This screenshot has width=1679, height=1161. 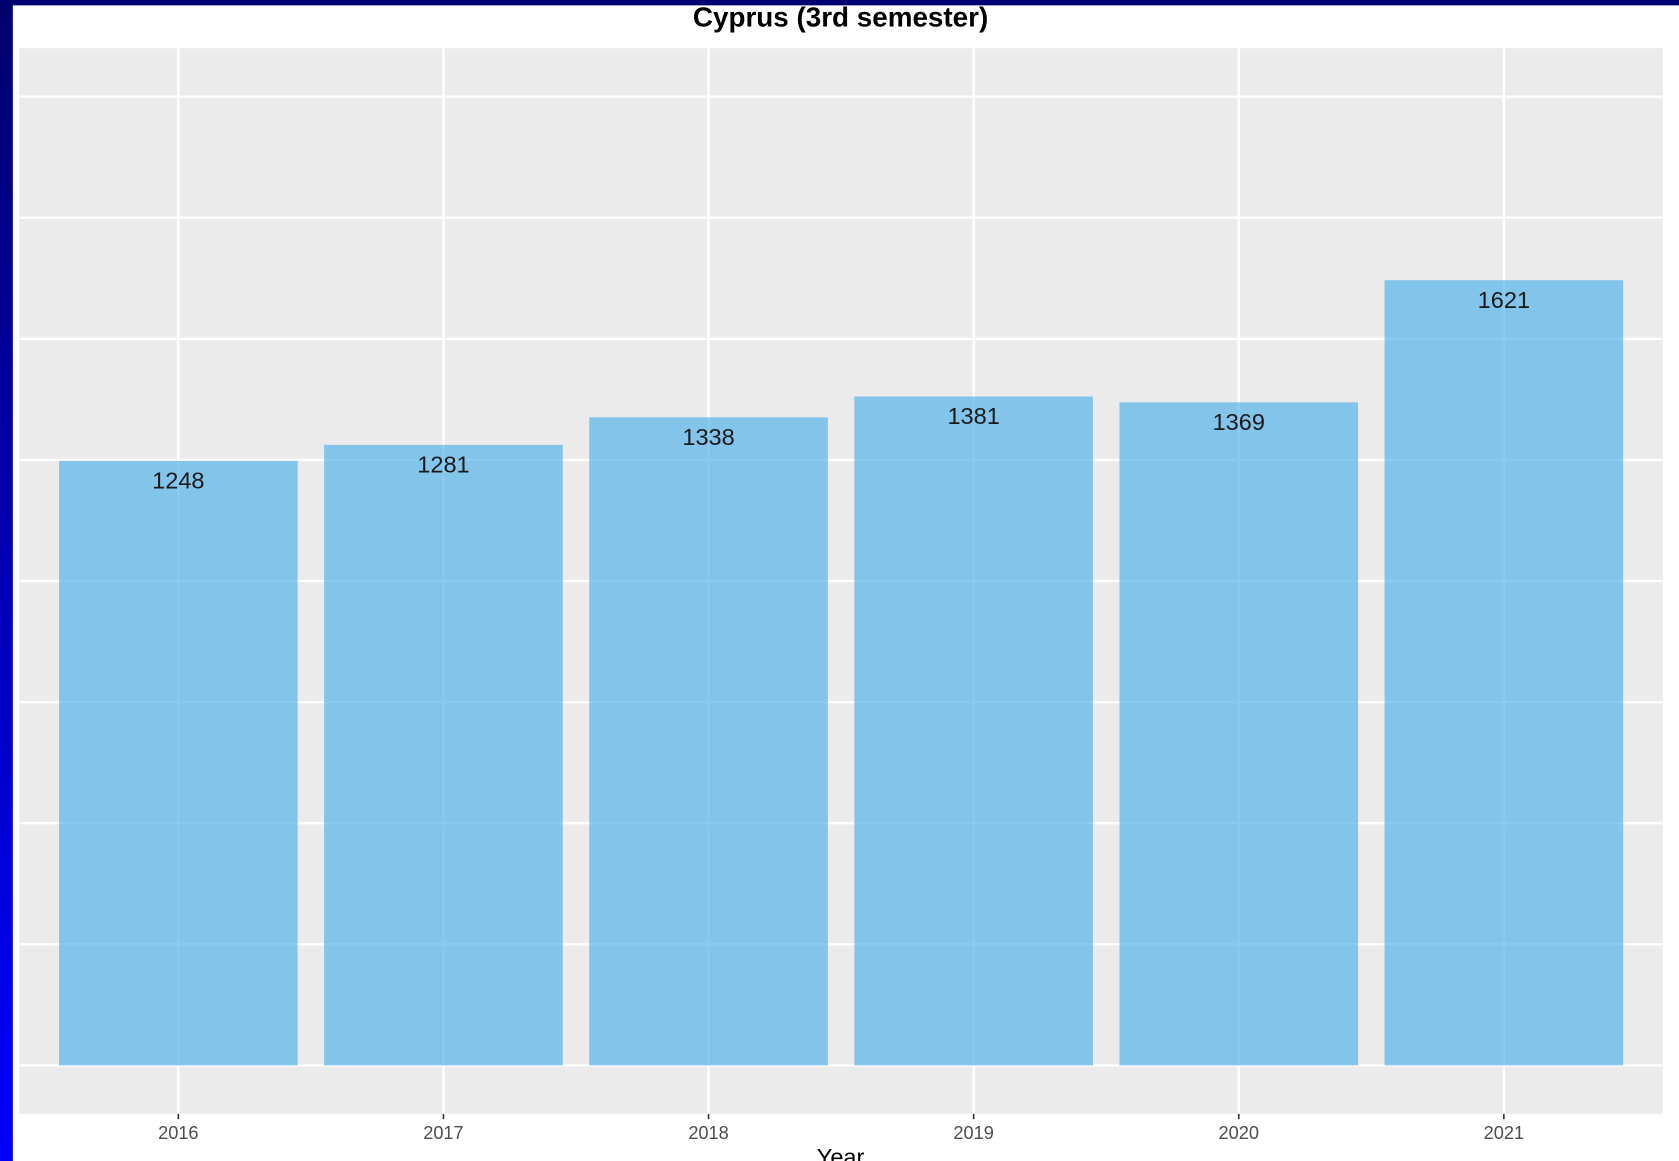 What do you see at coordinates (1239, 422) in the screenshot?
I see `data-label: 1369` at bounding box center [1239, 422].